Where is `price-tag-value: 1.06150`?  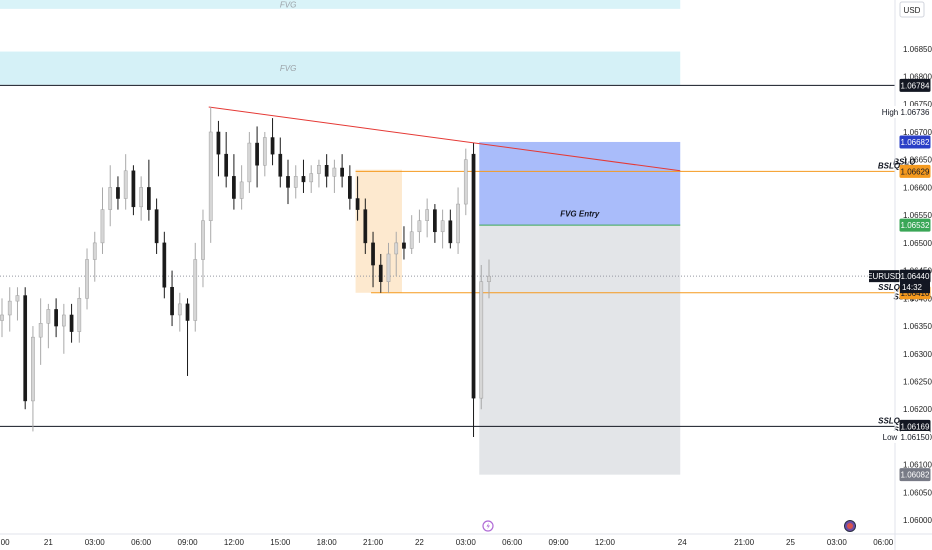
price-tag-value: 1.06150 is located at coordinates (915, 437).